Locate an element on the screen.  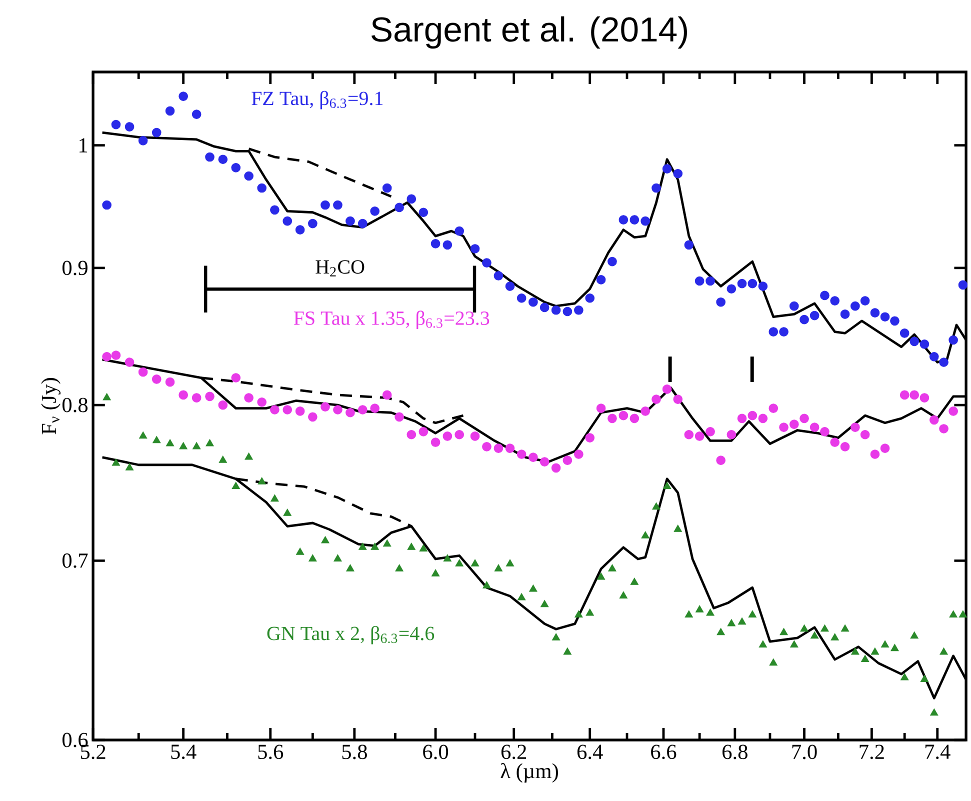
text: GN Tau x 2, β$_{6.3}$=4.6 is located at coordinates (350, 635).